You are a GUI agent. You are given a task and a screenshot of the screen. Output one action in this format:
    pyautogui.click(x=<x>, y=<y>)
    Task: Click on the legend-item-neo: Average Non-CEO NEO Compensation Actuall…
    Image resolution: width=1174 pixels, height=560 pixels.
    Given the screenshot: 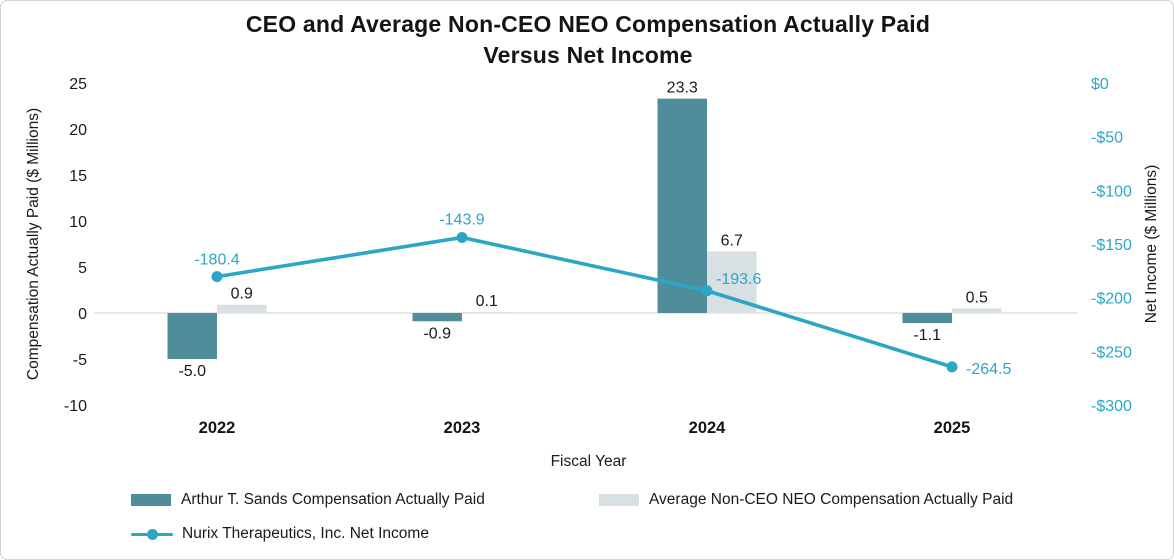 What is the action you would take?
    pyautogui.click(x=806, y=500)
    